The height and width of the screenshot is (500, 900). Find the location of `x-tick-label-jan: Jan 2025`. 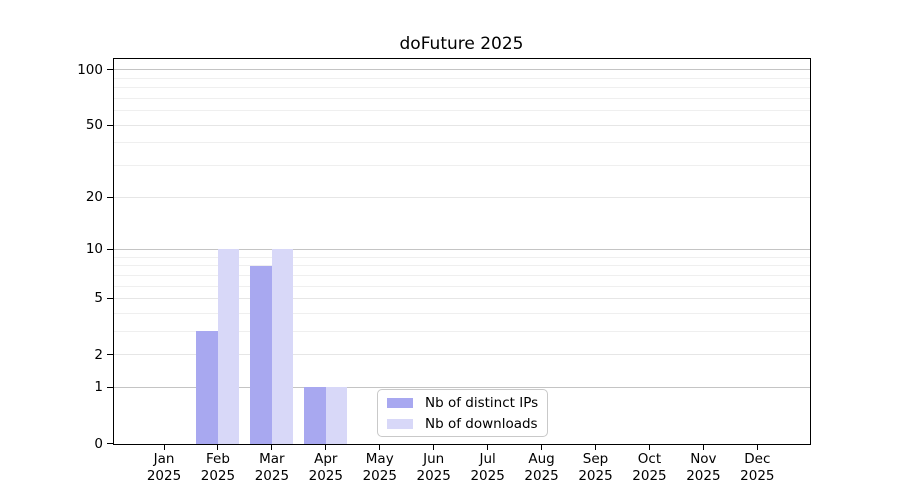

x-tick-label-jan: Jan 2025 is located at coordinates (164, 467).